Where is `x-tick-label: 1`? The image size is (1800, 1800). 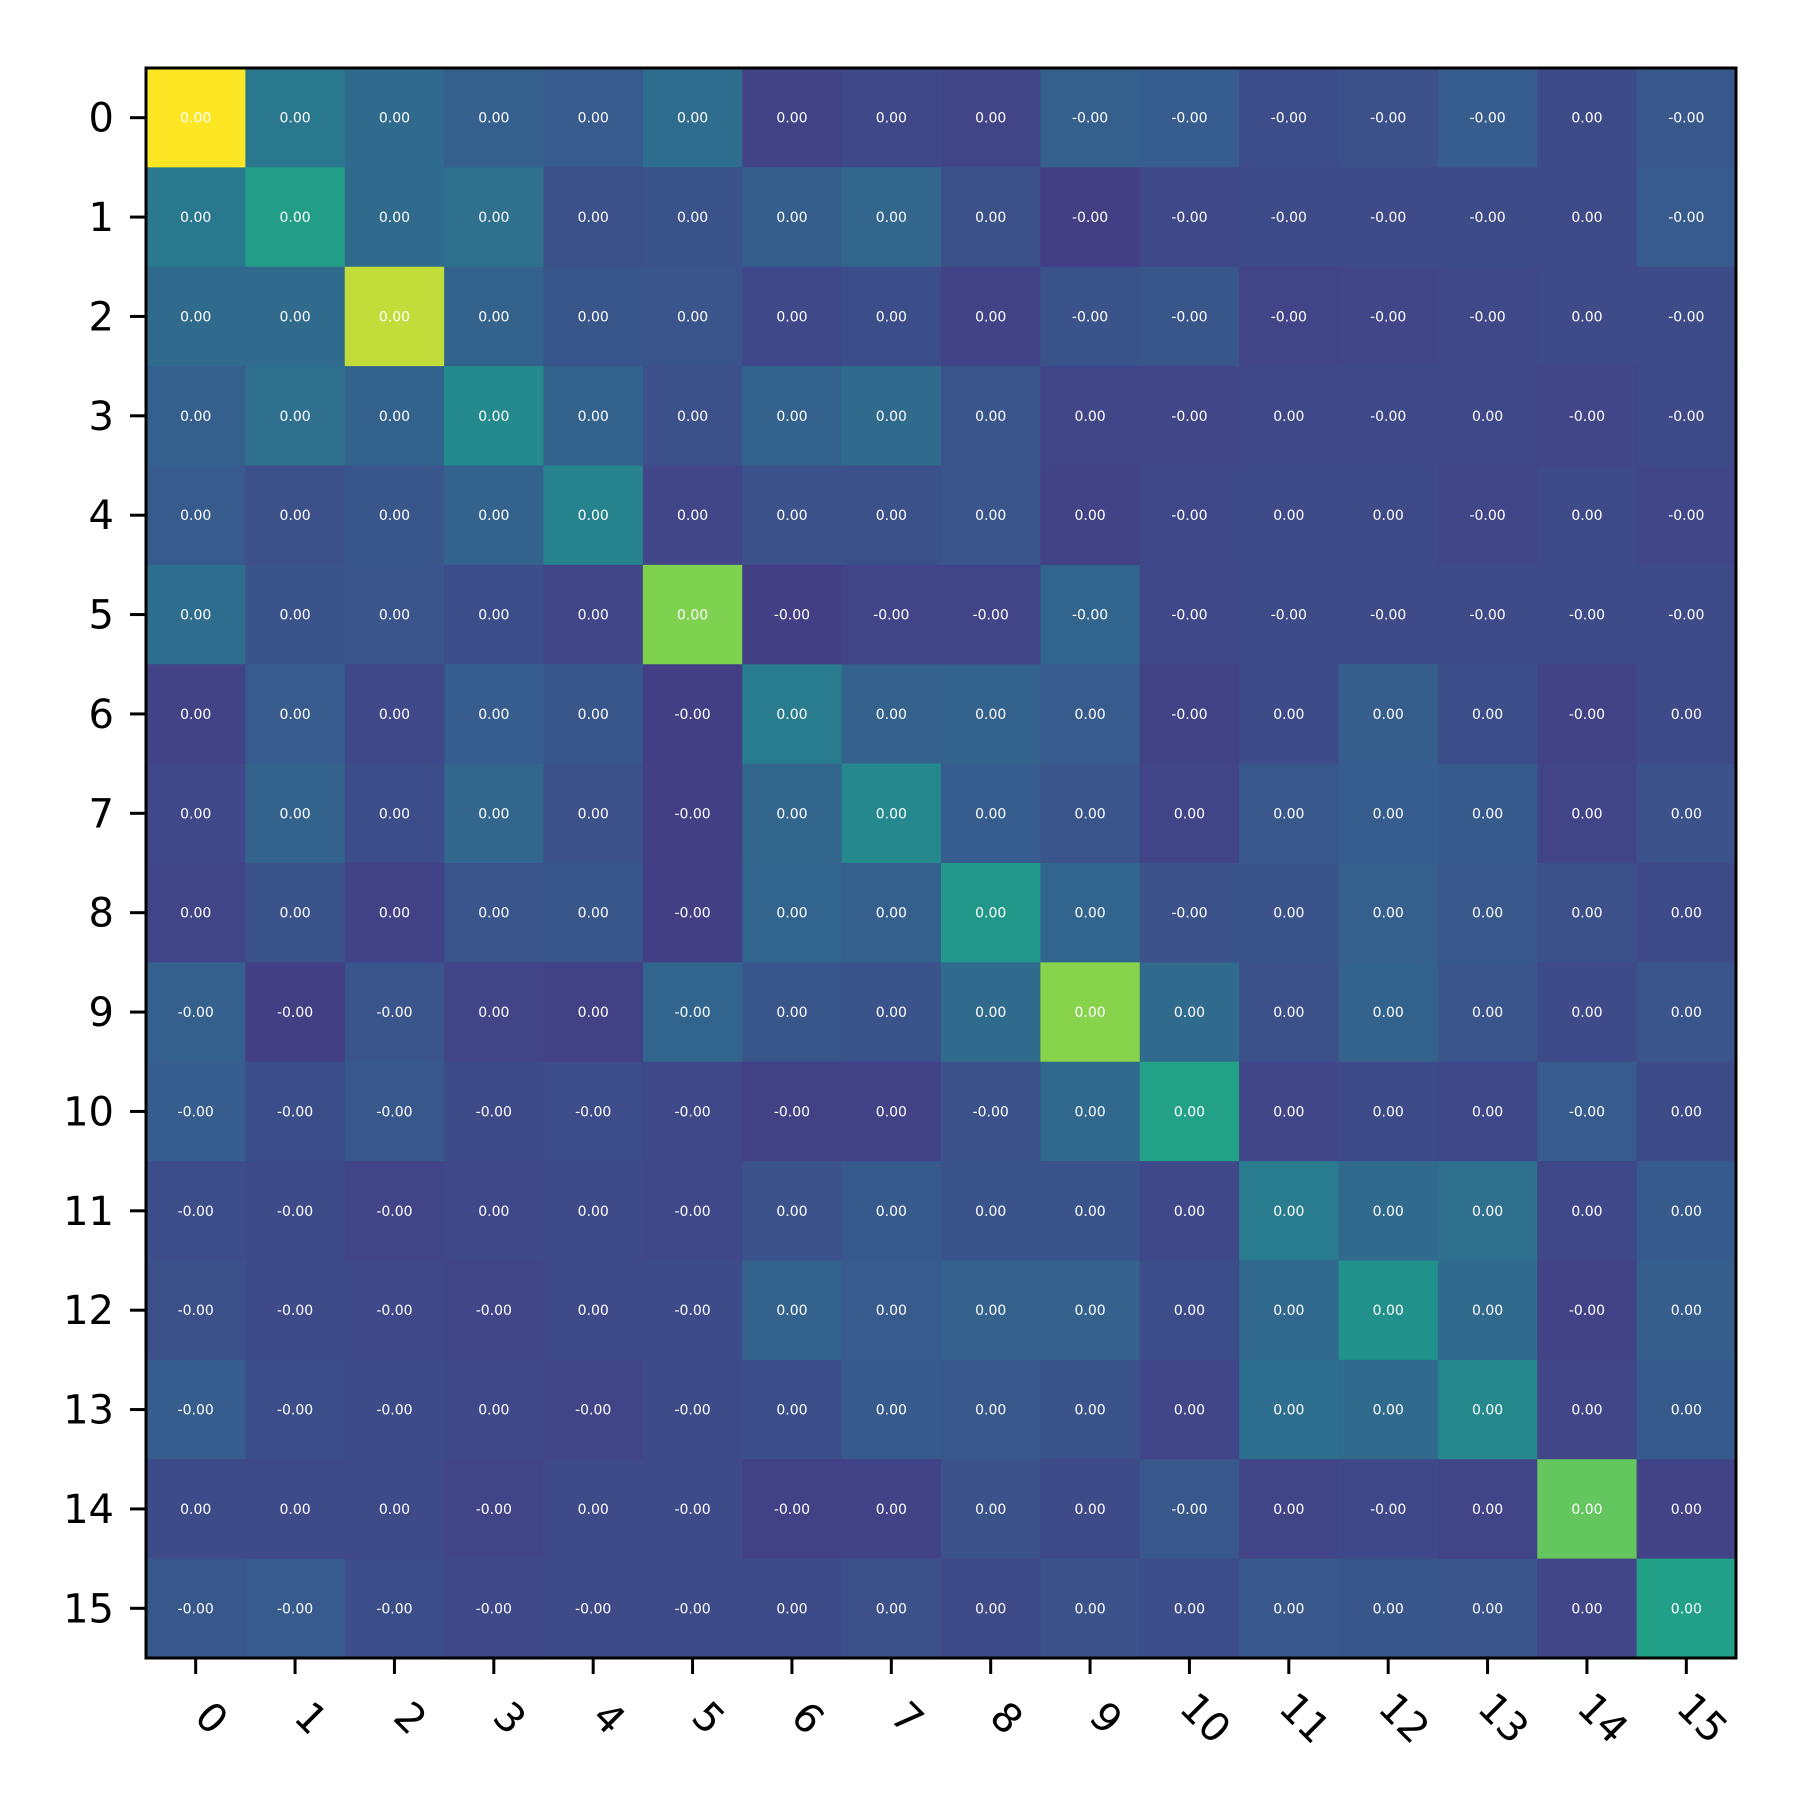 x-tick-label: 1 is located at coordinates (310, 1718).